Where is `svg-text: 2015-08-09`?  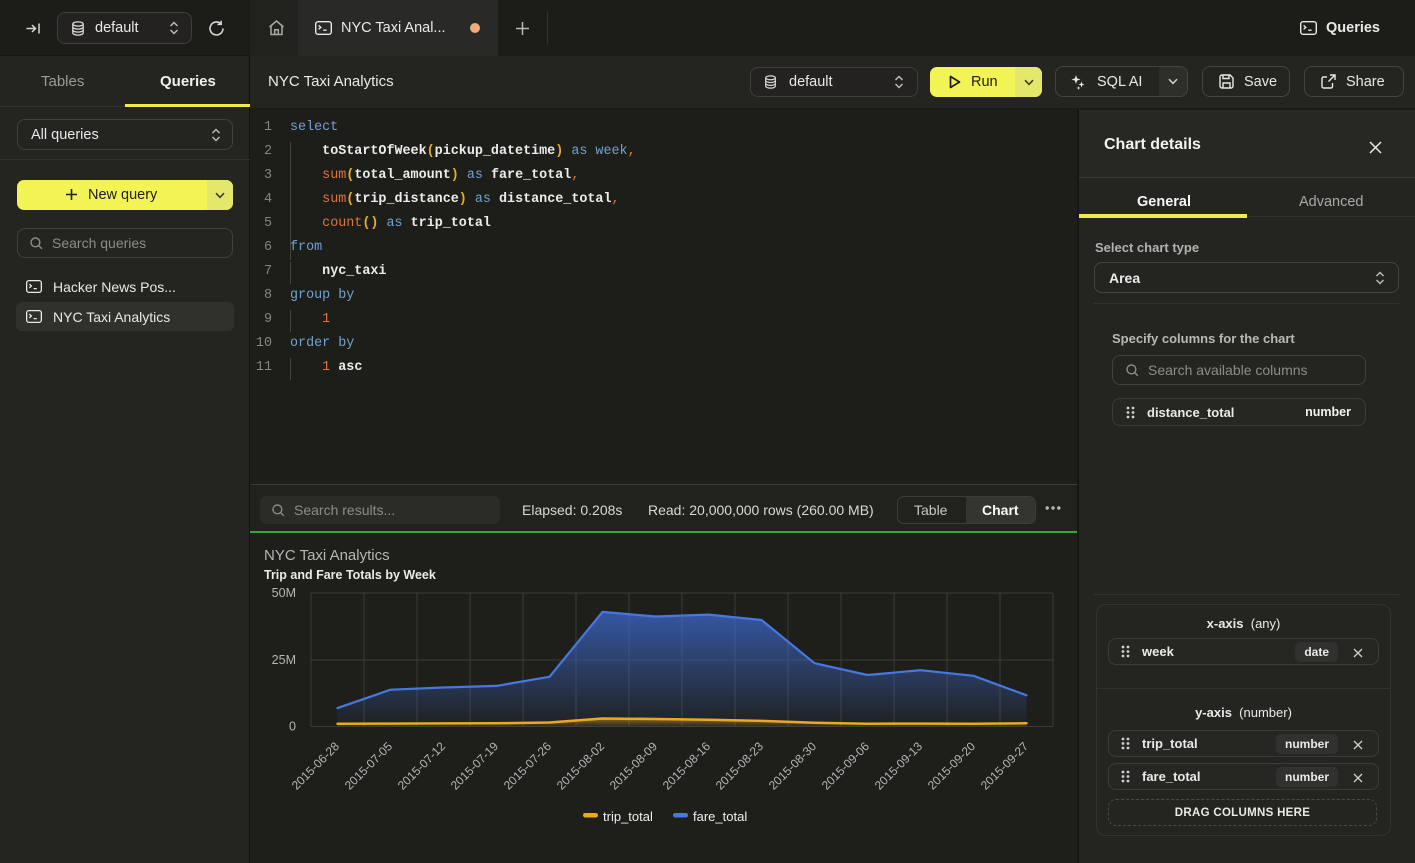 svg-text: 2015-08-09 is located at coordinates (634, 766).